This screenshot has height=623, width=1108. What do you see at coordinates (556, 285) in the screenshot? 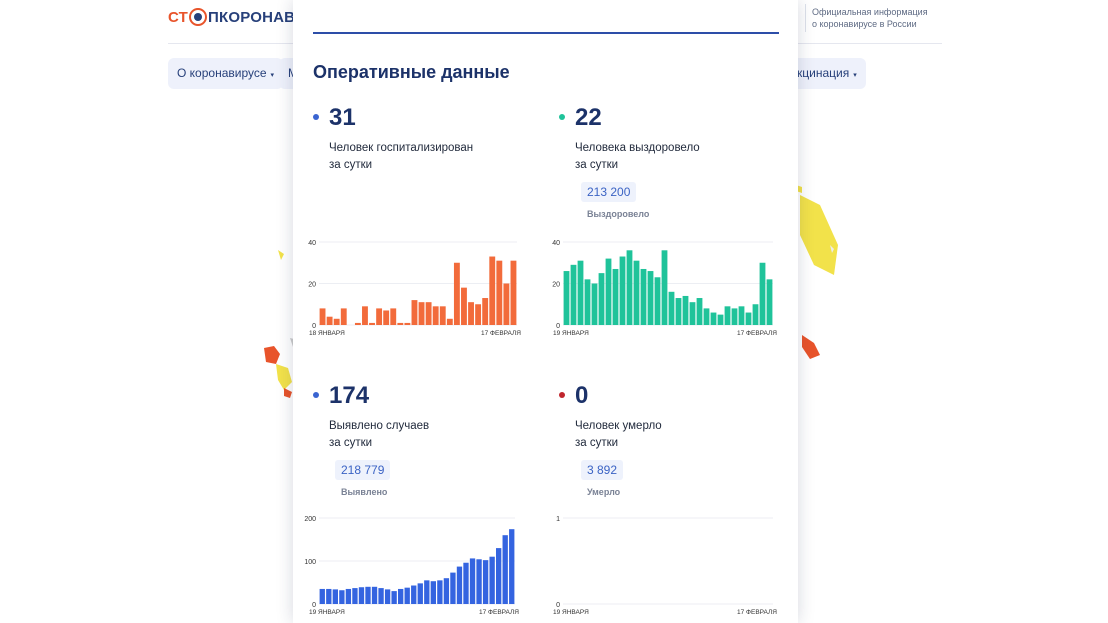
I see `y-tick-label: 20` at bounding box center [556, 285].